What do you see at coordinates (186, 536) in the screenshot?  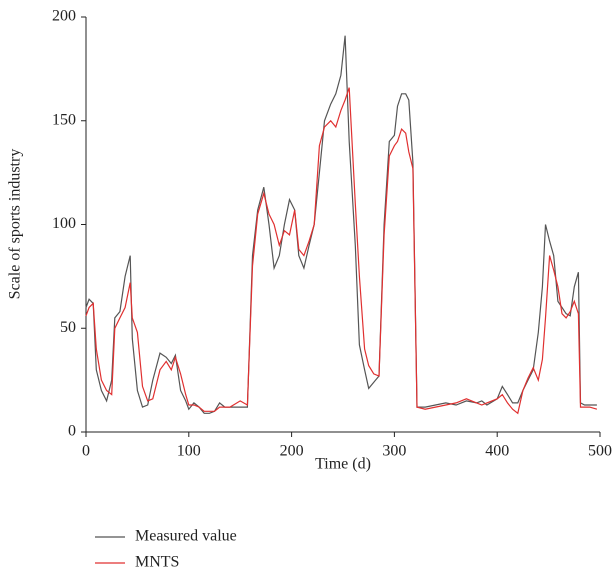 I see `legend-label: Measured value` at bounding box center [186, 536].